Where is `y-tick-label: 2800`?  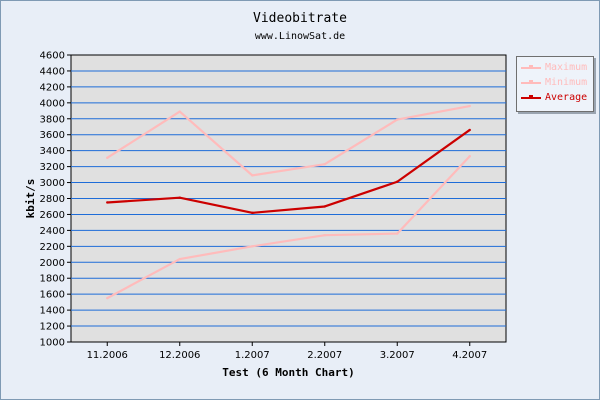 y-tick-label: 2800 is located at coordinates (52, 199).